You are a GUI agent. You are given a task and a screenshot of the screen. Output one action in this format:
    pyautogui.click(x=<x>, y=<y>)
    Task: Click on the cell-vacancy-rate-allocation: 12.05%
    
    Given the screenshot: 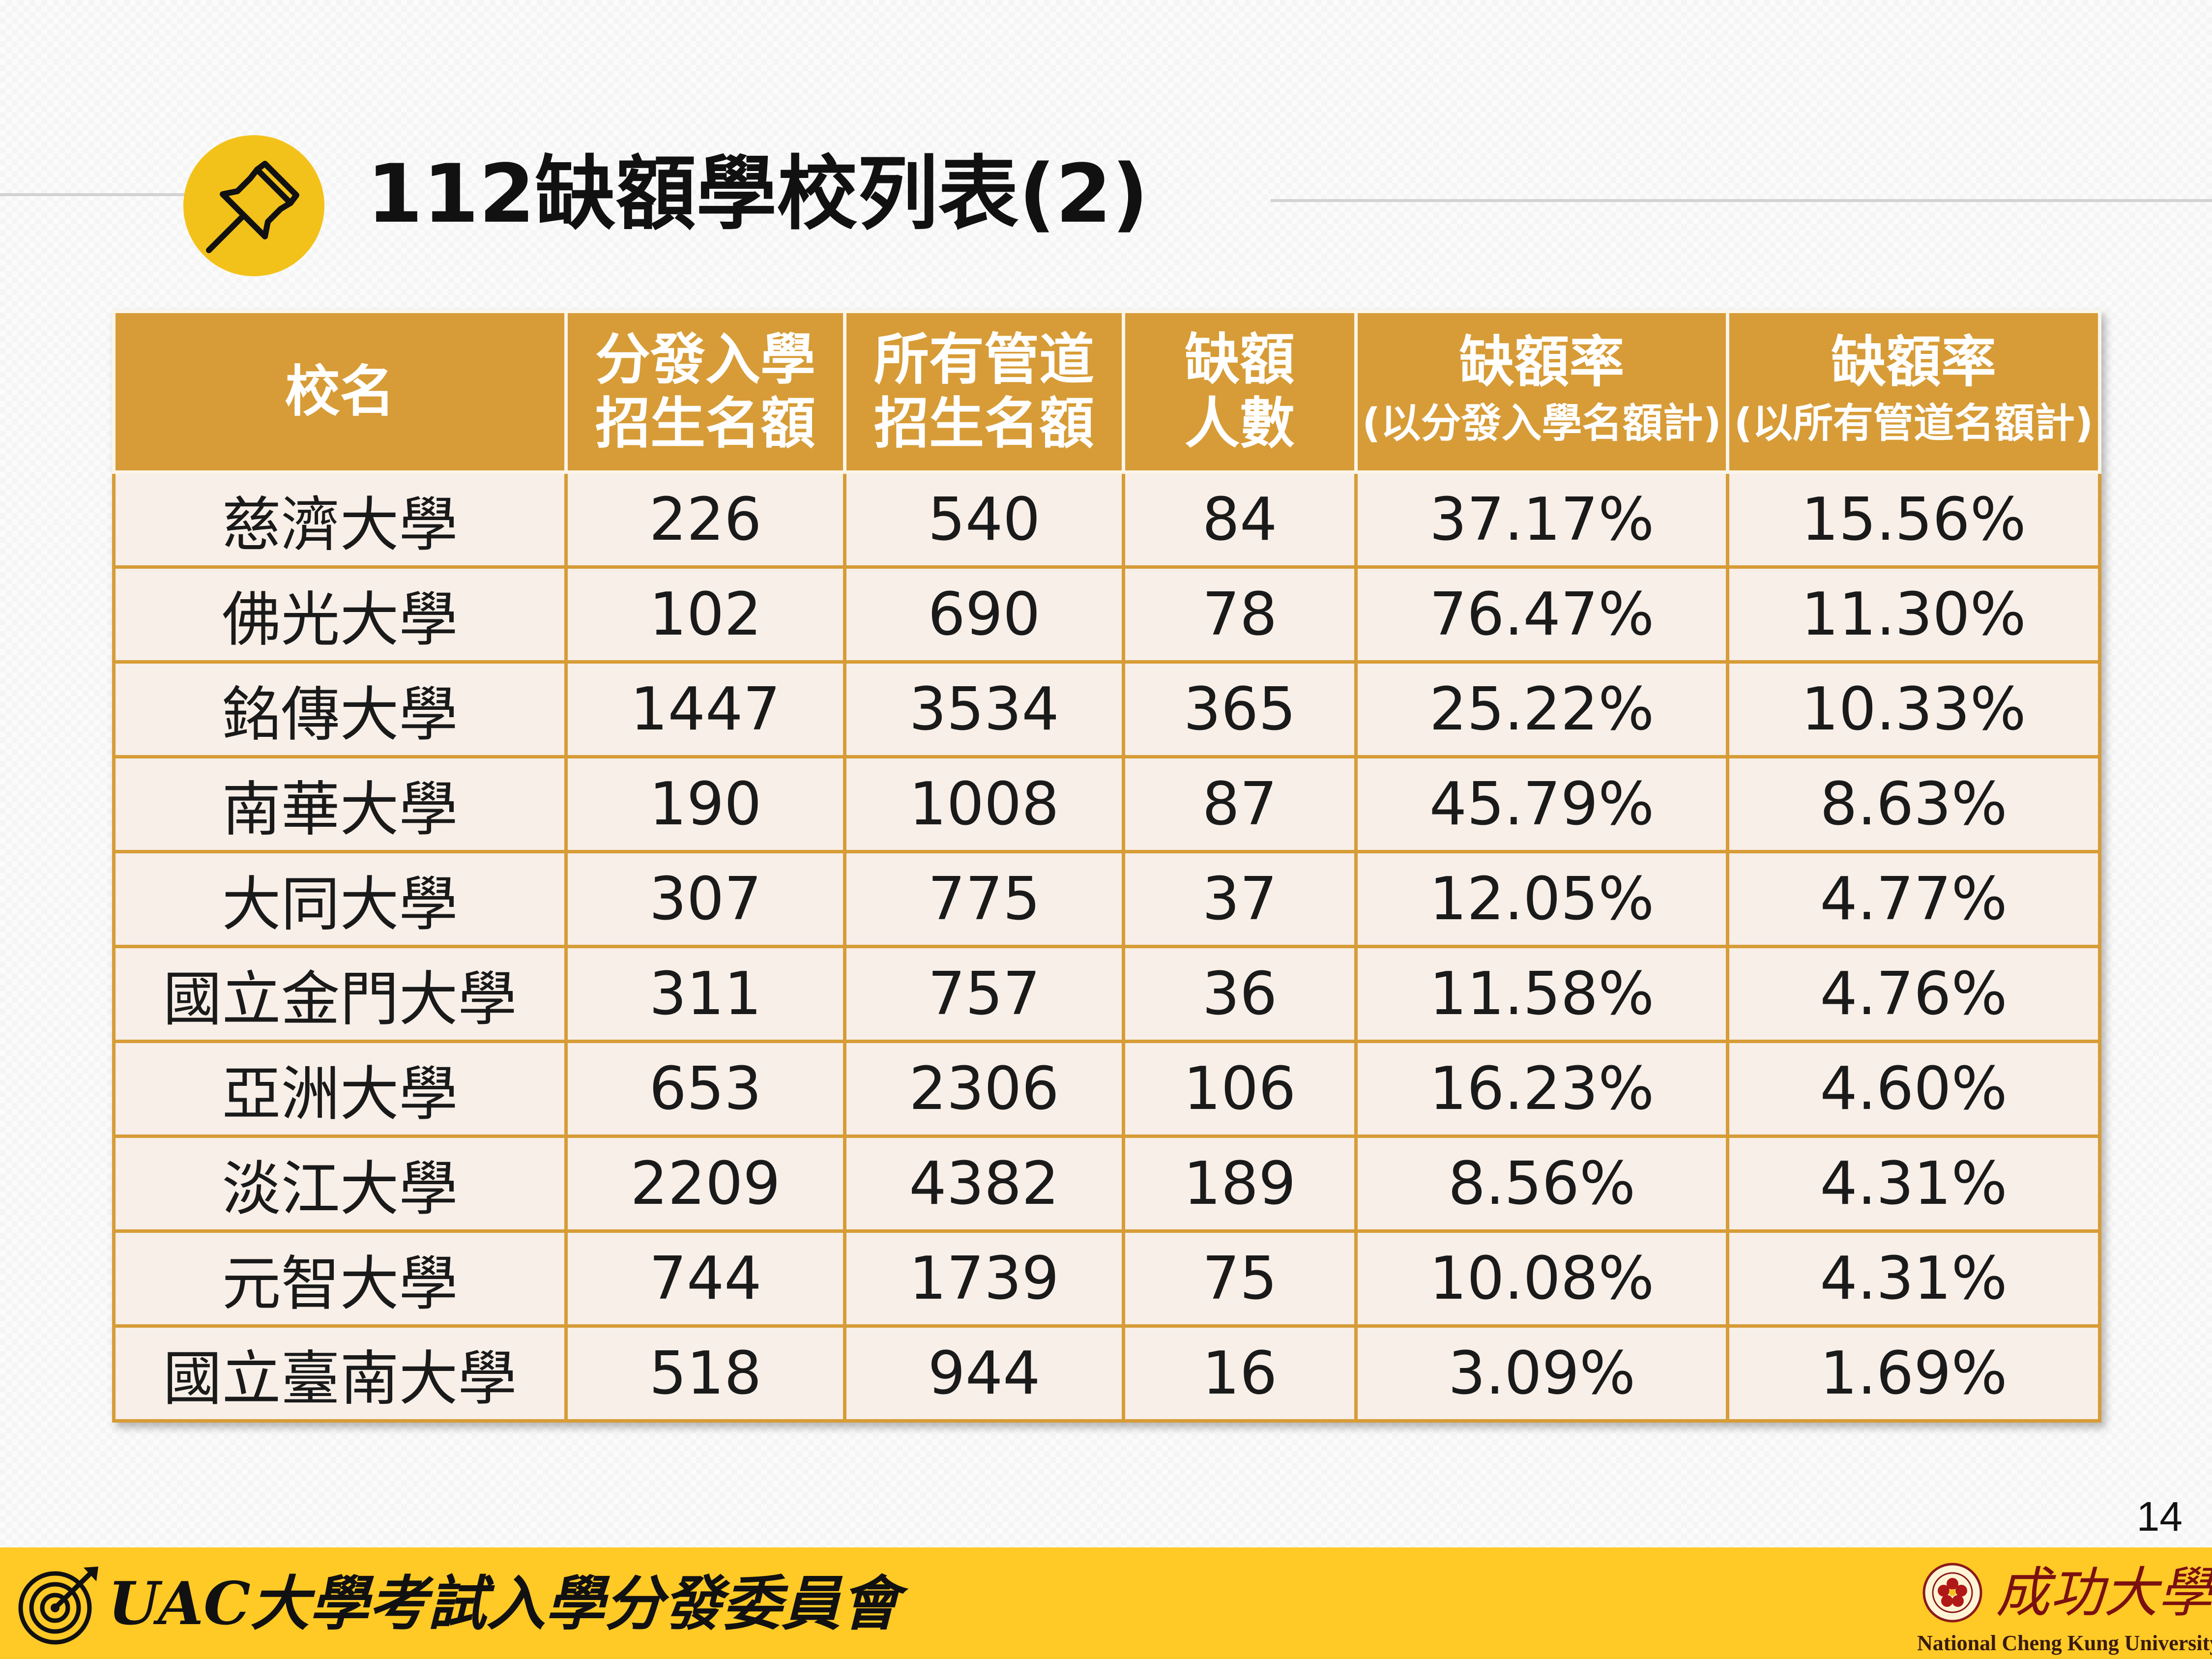 What is the action you would take?
    pyautogui.click(x=1541, y=900)
    